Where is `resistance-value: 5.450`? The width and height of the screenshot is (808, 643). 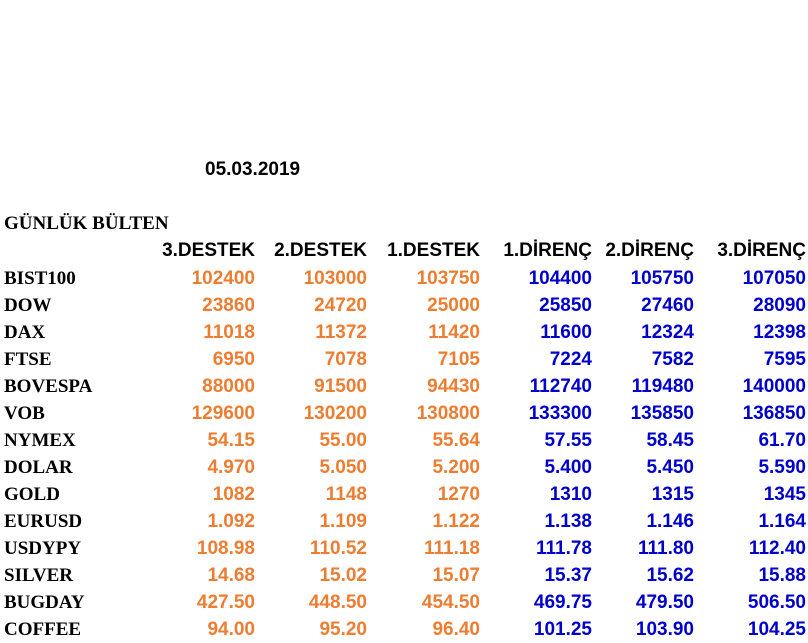 resistance-value: 5.450 is located at coordinates (670, 467).